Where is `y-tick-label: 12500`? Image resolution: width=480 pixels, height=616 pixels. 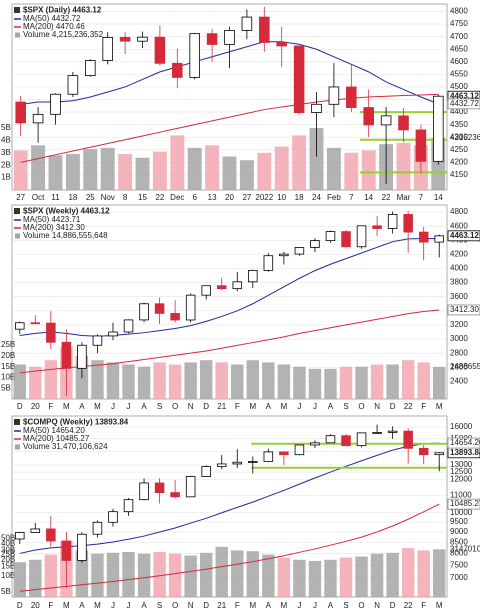
y-tick-label: 12500 is located at coordinates (461, 471).